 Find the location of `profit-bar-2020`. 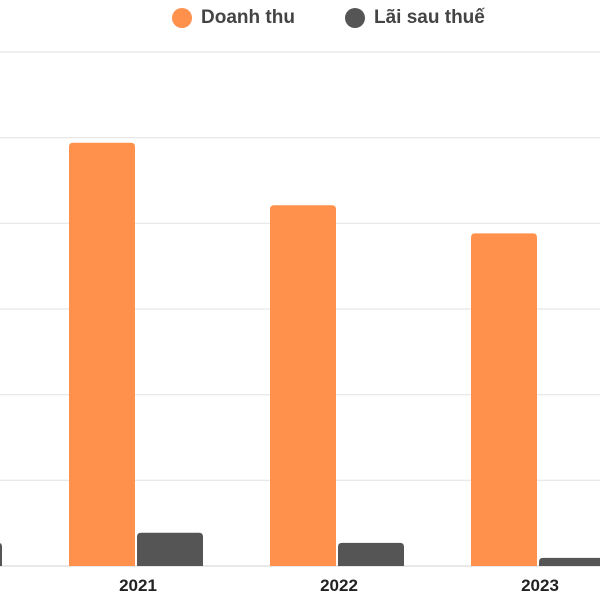

profit-bar-2020 is located at coordinates (1, 554).